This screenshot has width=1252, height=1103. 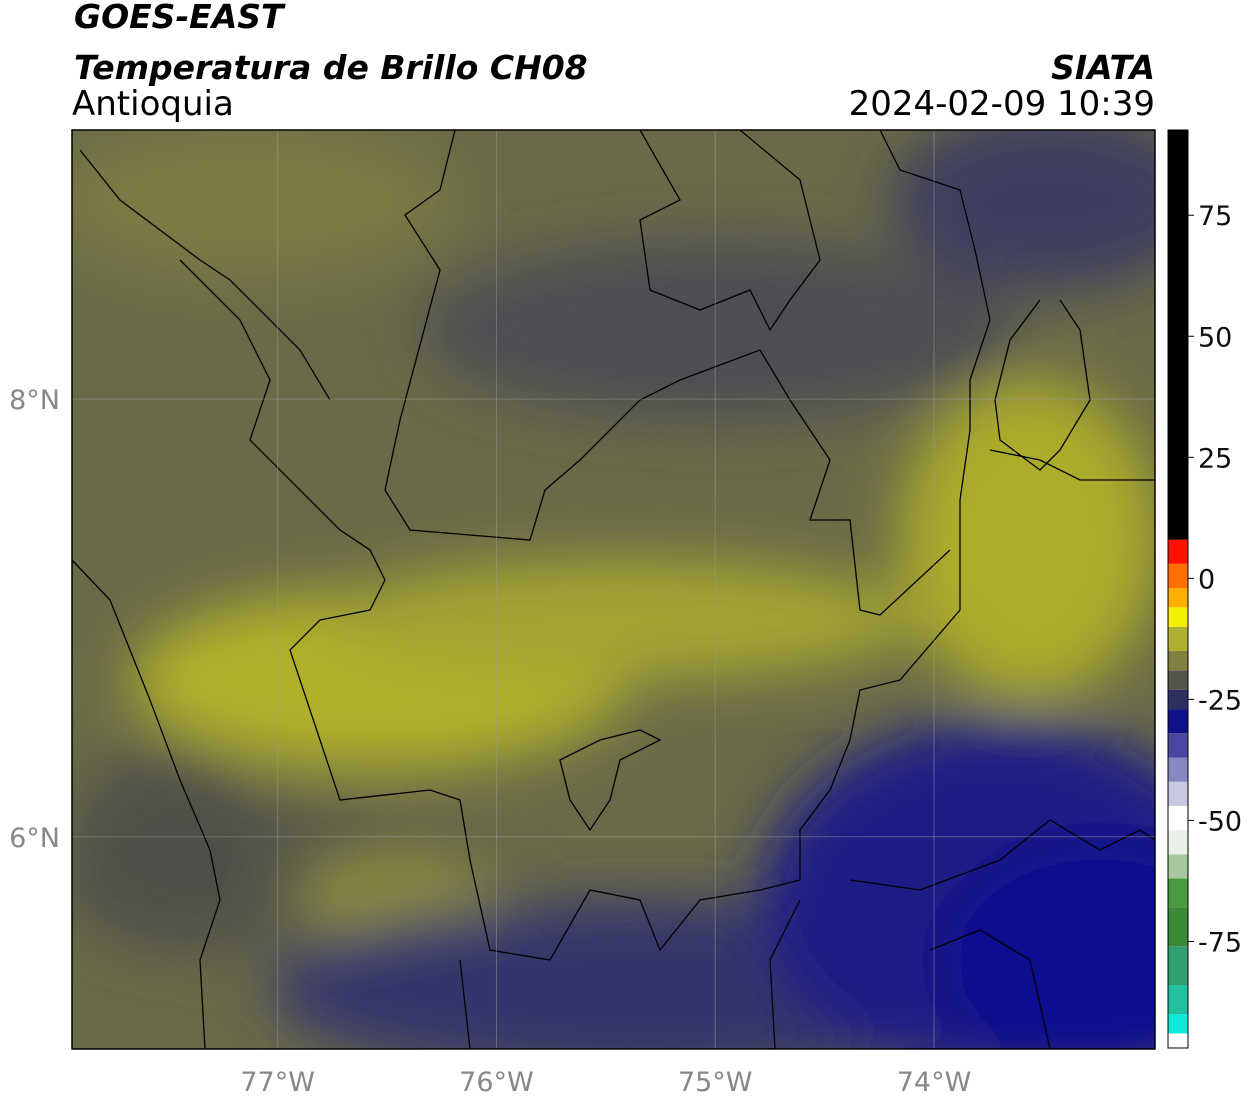 I want to click on datetime: 2024-02-09 10:39, so click(x=1002, y=104).